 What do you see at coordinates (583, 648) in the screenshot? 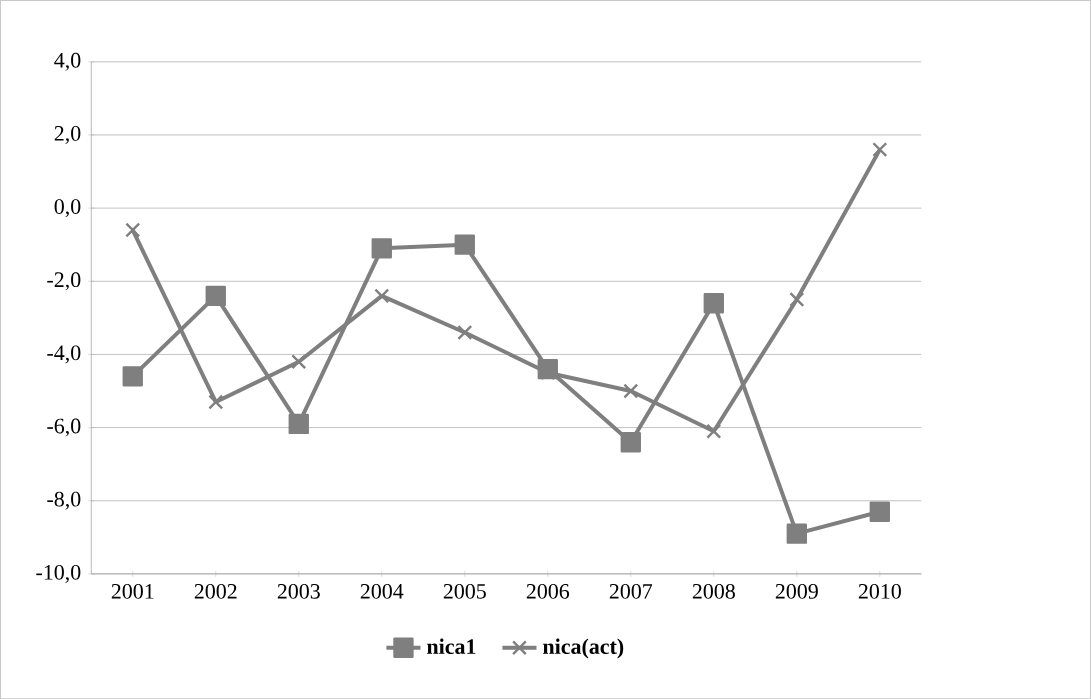
I see `legend-label: nica(act)` at bounding box center [583, 648].